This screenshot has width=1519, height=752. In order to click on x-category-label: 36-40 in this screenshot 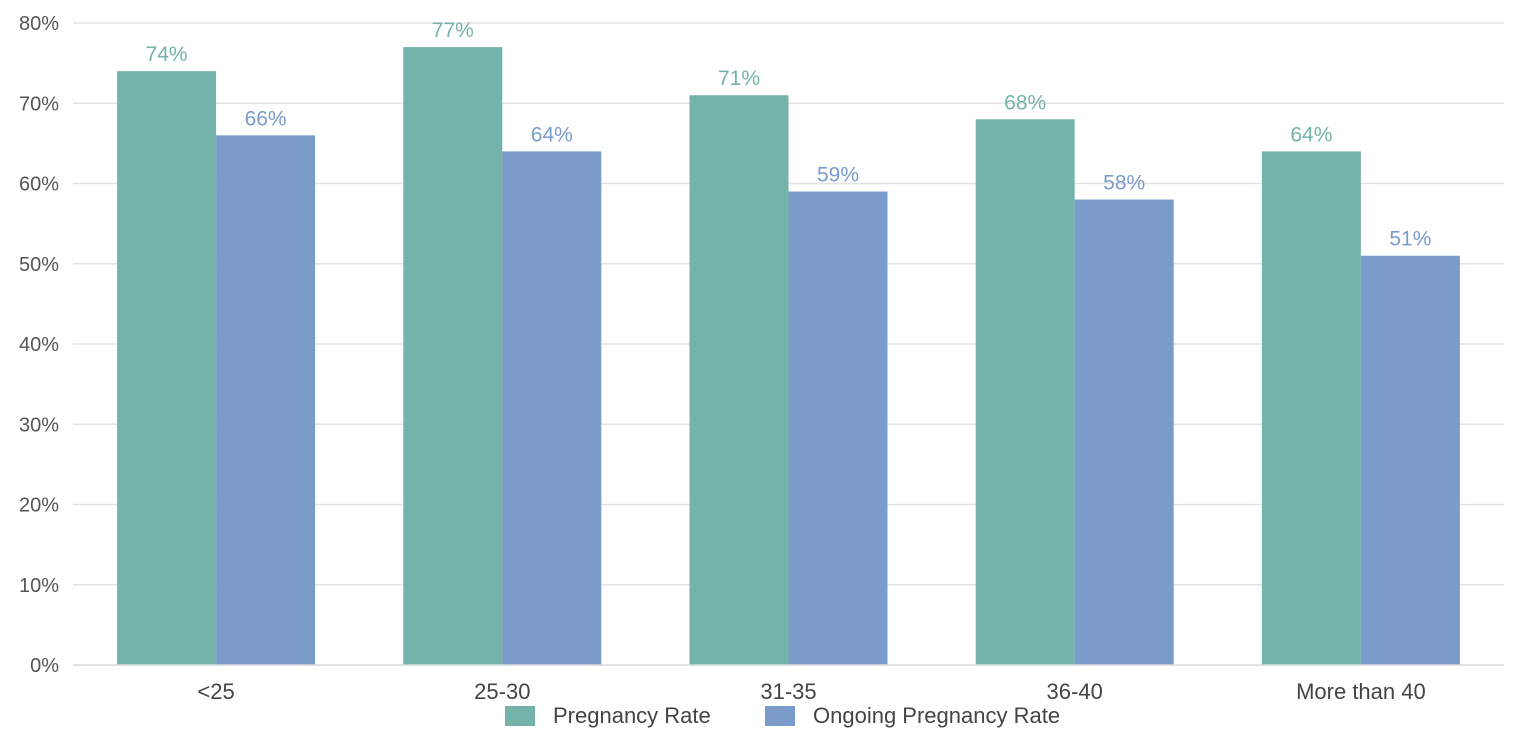, I will do `click(1075, 691)`.